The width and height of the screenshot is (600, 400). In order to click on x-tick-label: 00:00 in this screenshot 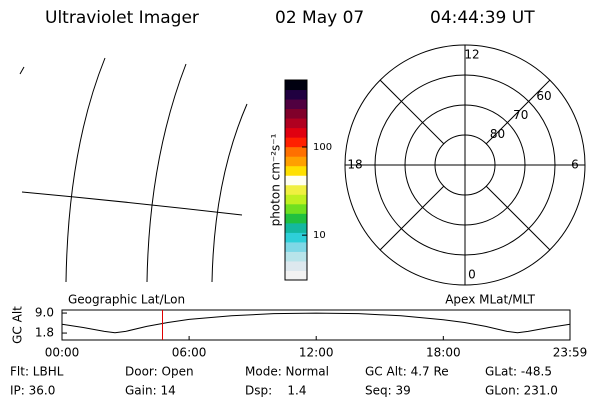, I will do `click(62, 353)`.